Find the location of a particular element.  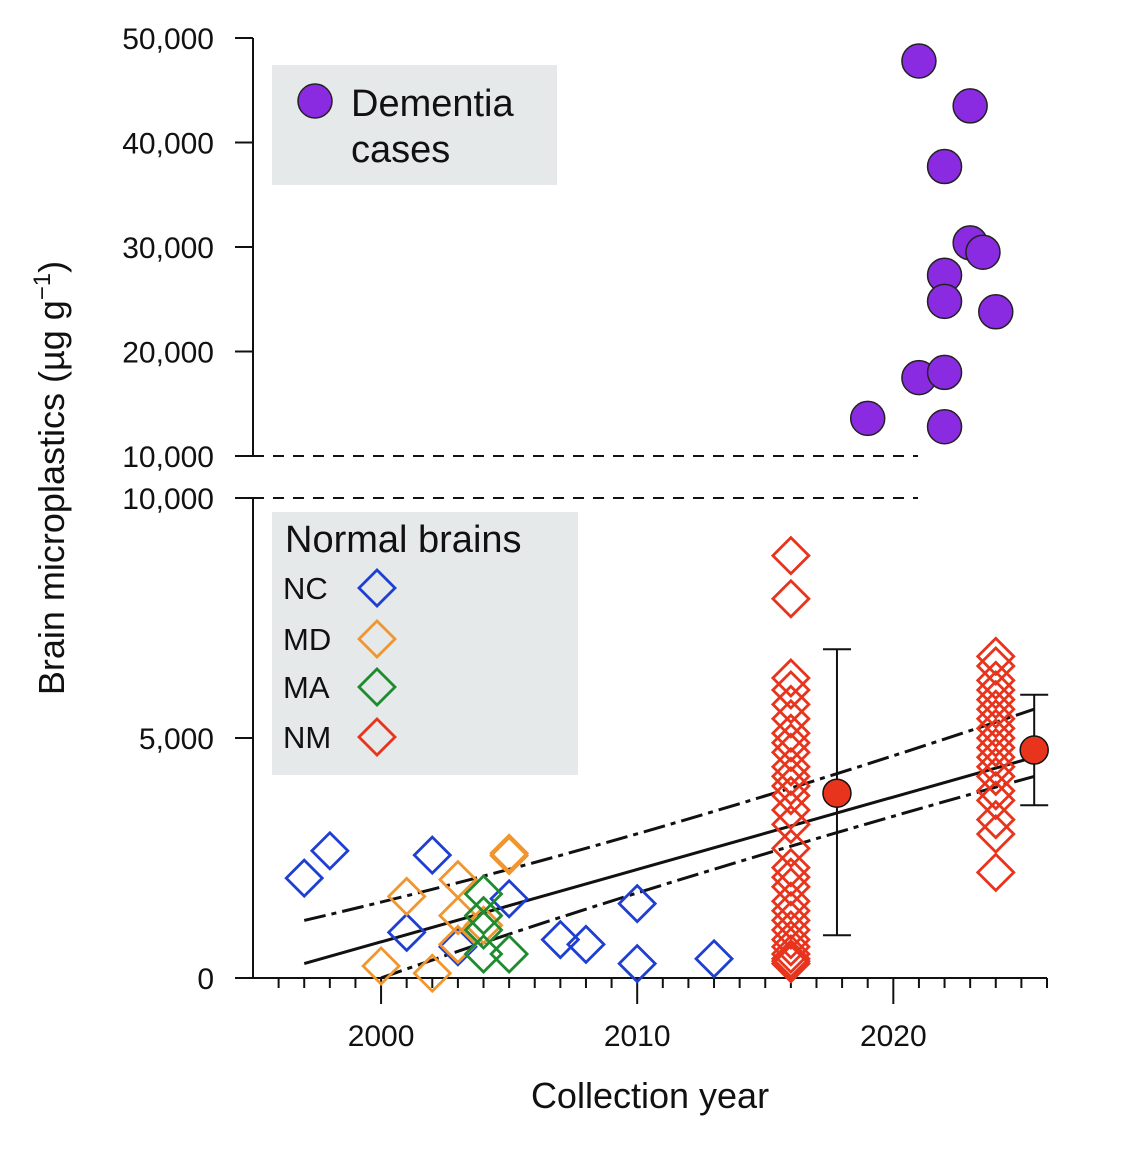

dementia-legend-label-line2: cases is located at coordinates (400, 150).